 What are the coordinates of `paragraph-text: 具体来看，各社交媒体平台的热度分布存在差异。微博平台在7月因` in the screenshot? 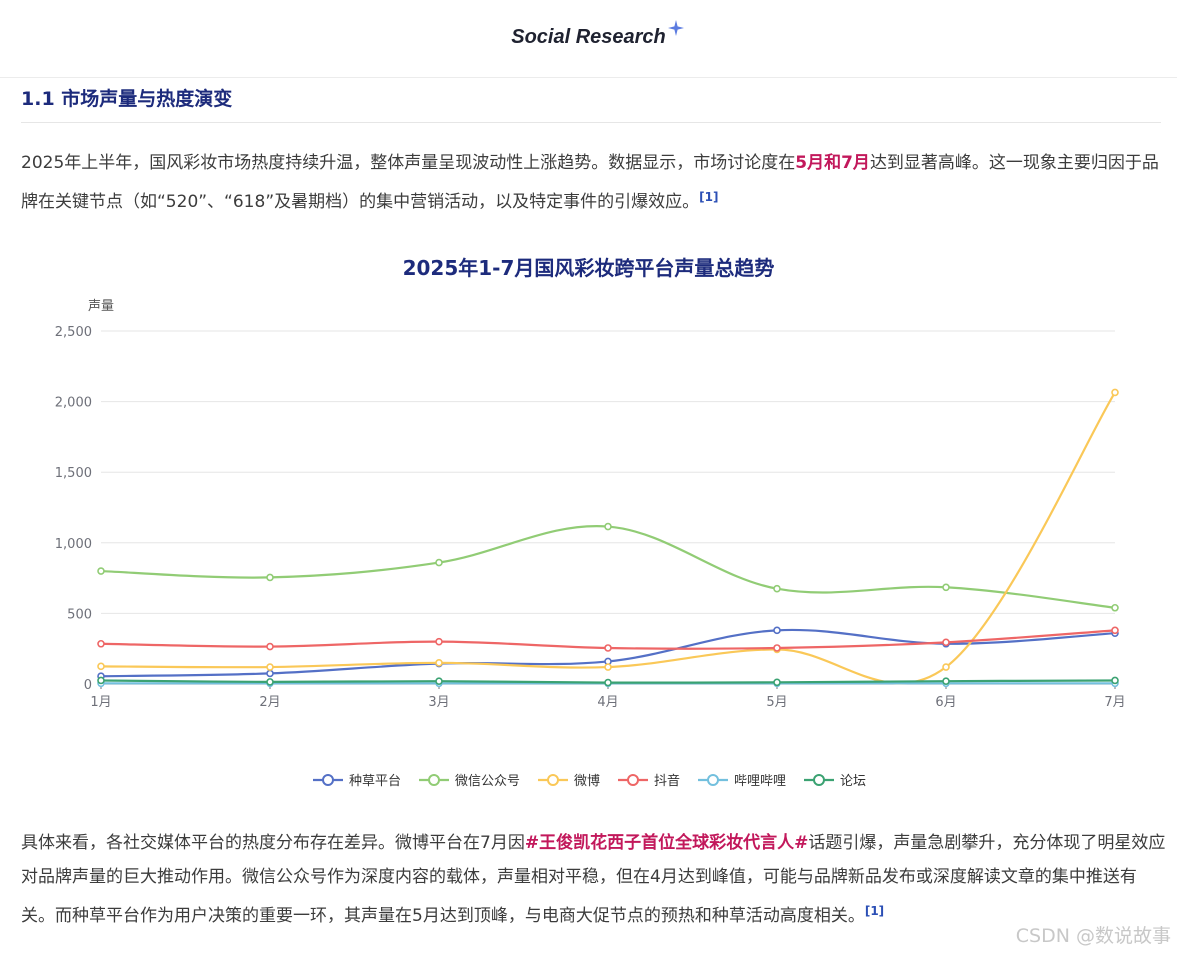 It's located at (273, 843).